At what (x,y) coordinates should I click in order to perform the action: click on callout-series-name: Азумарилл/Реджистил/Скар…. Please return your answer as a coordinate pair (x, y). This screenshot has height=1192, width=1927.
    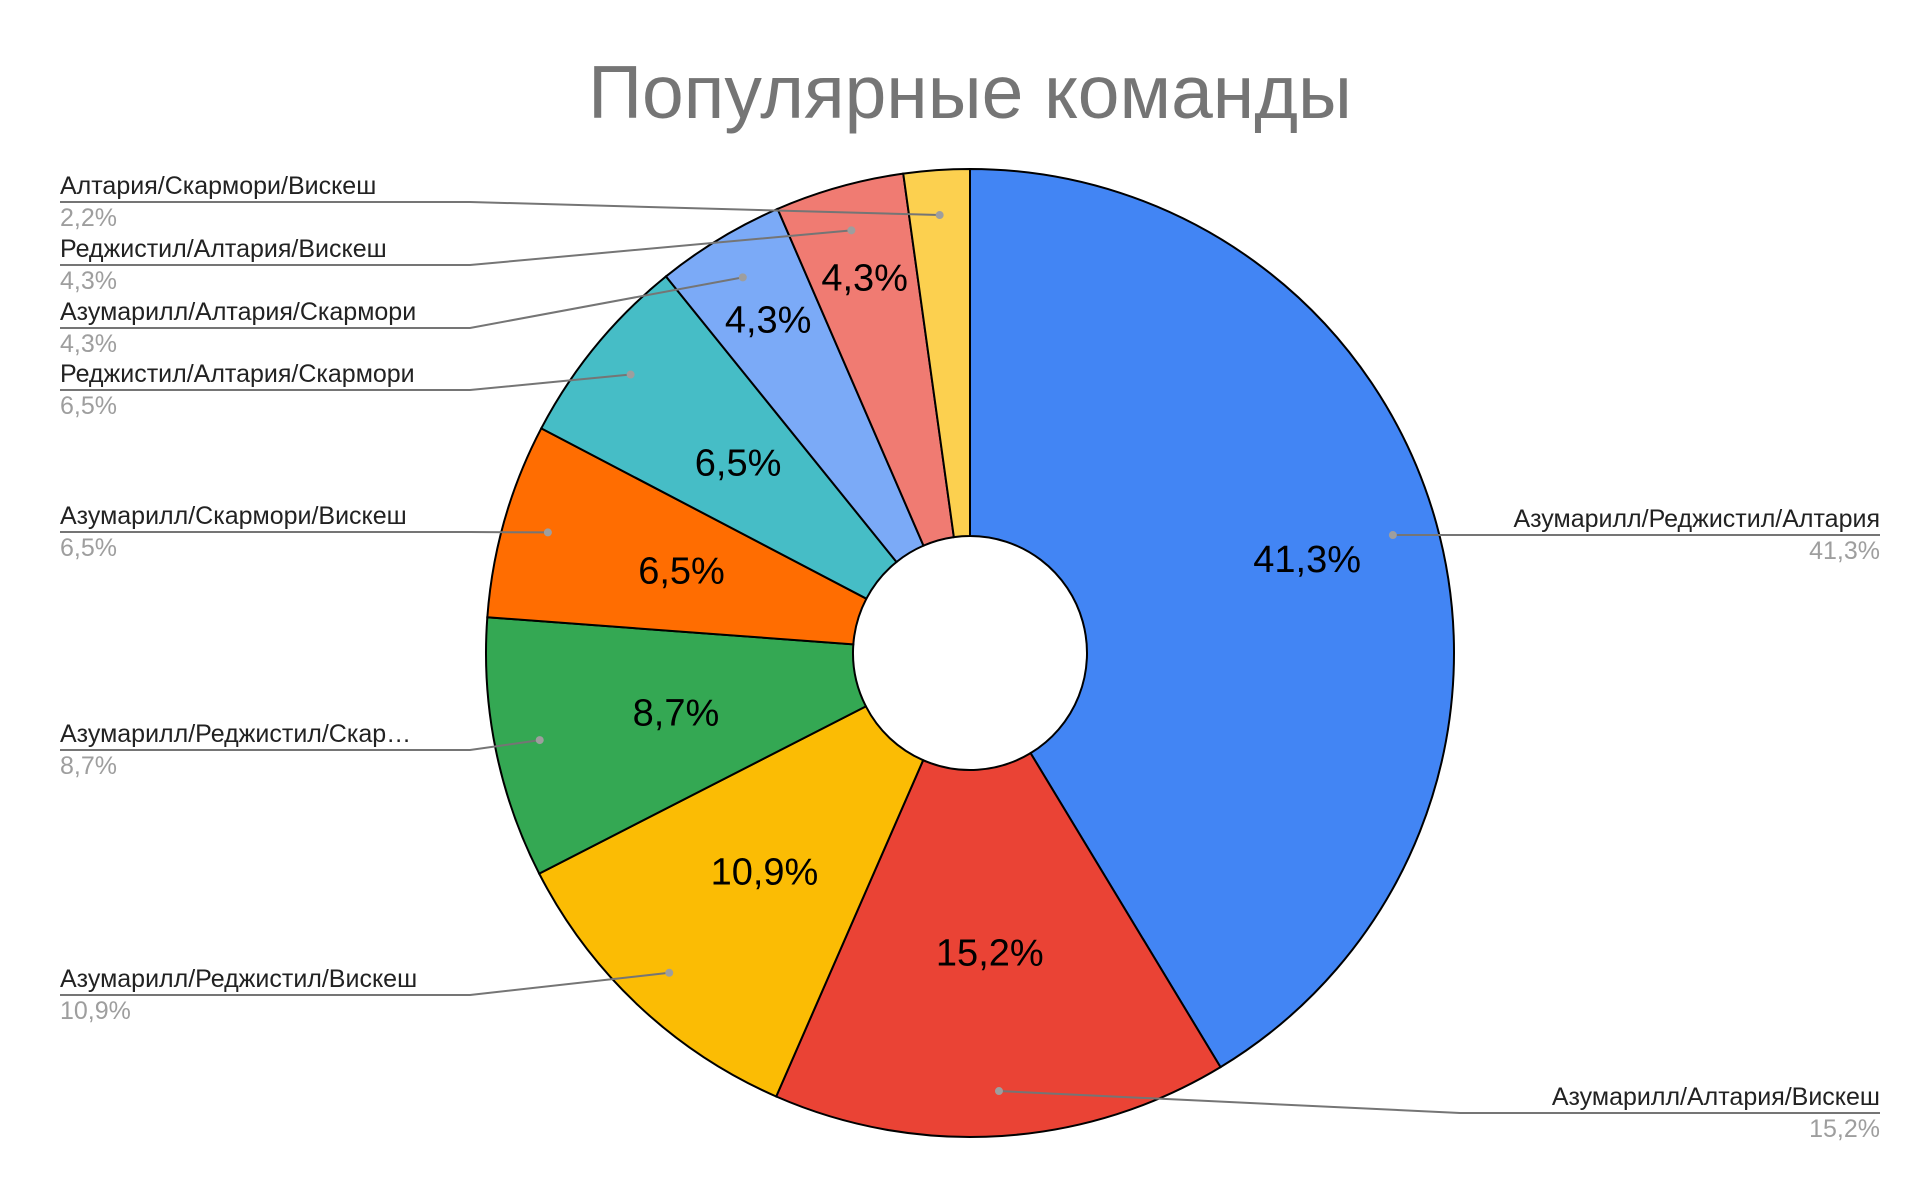
    Looking at the image, I should click on (235, 734).